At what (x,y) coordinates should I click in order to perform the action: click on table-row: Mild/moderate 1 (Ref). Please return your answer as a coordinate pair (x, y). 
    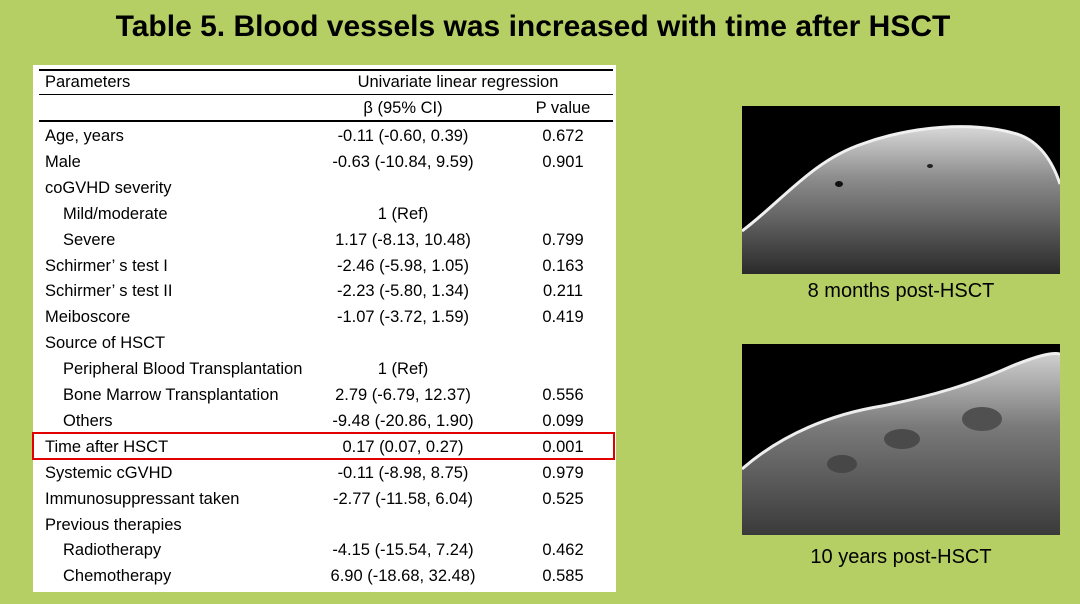
    Looking at the image, I should click on (324, 214).